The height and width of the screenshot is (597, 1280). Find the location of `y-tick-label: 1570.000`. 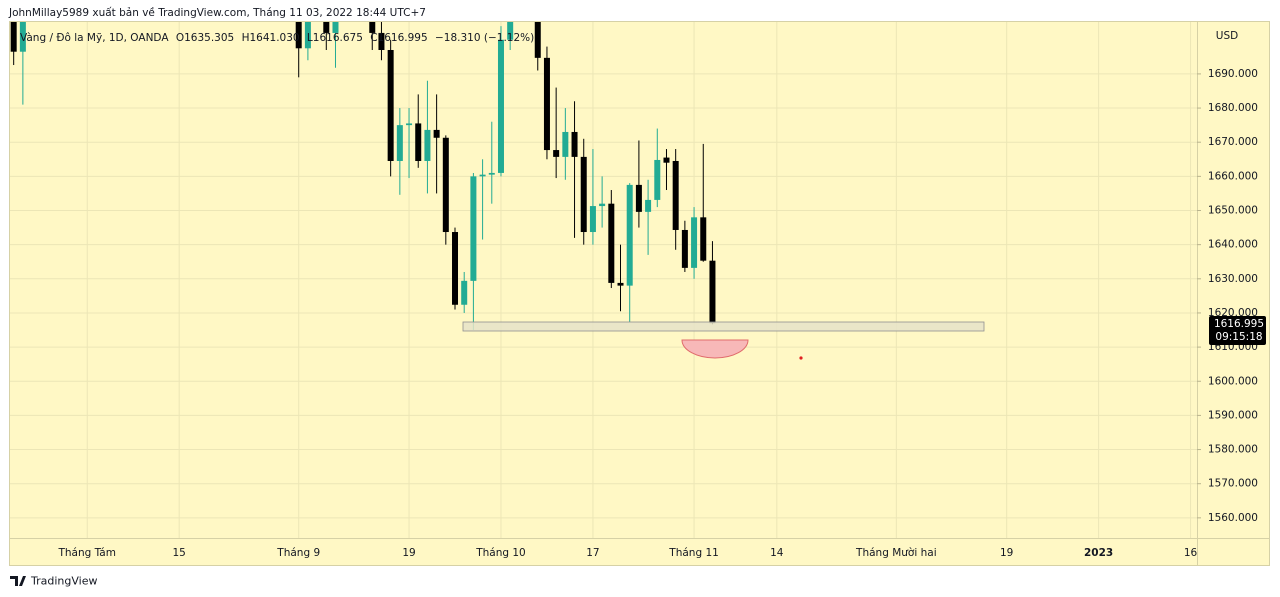

y-tick-label: 1570.000 is located at coordinates (1233, 484).